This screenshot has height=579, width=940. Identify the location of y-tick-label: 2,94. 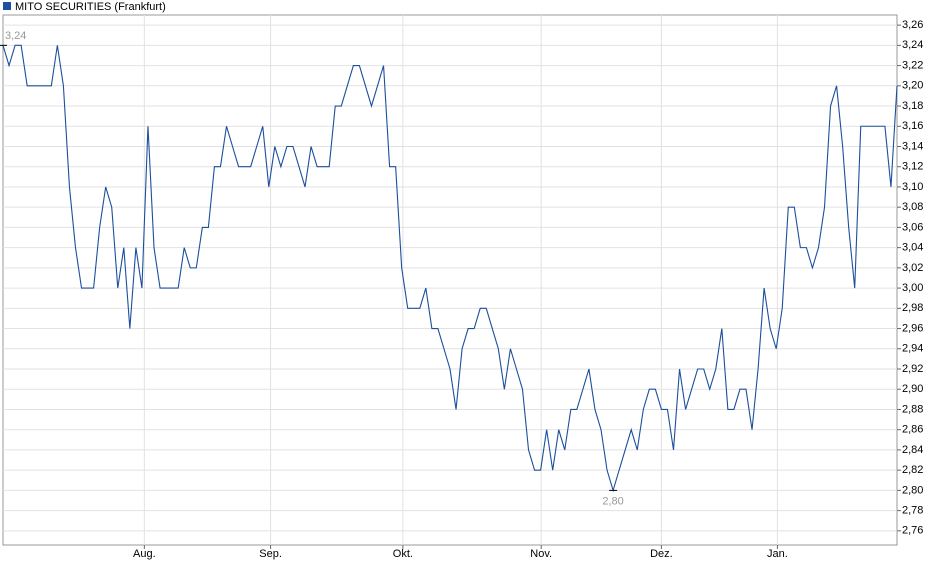
(912, 349).